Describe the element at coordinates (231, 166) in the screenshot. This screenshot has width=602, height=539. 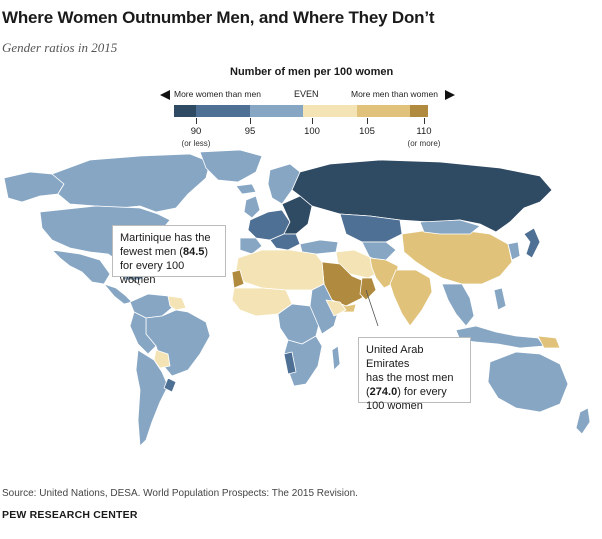
I see `region-greenland` at that location.